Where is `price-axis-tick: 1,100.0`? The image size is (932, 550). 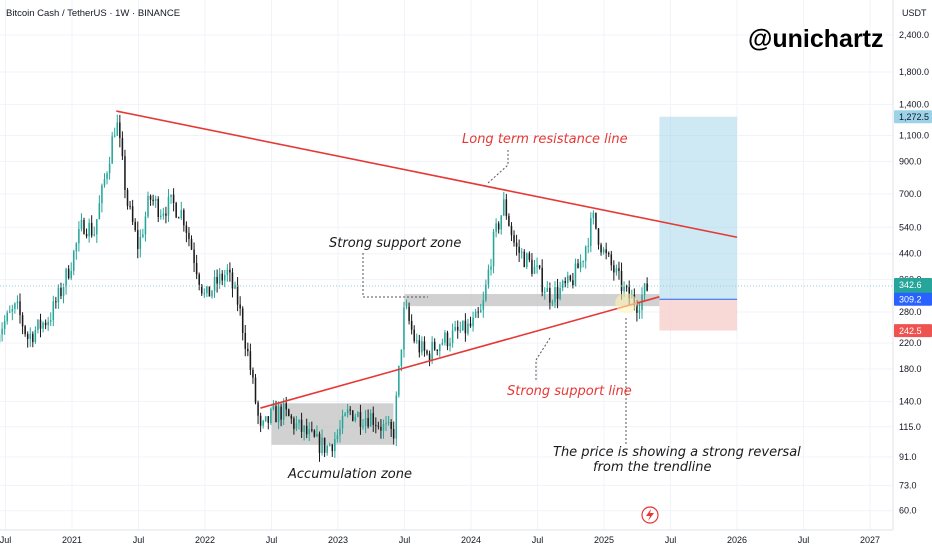 price-axis-tick: 1,100.0 is located at coordinates (914, 136).